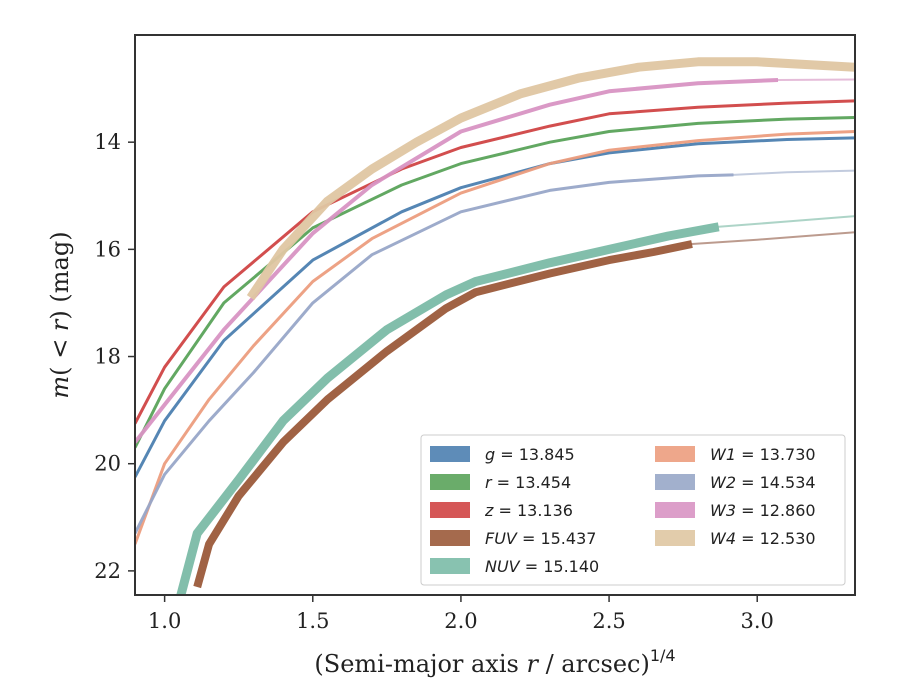 The width and height of the screenshot is (900, 700). I want to click on legend-label-w3: W3 = 12.860, so click(763, 510).